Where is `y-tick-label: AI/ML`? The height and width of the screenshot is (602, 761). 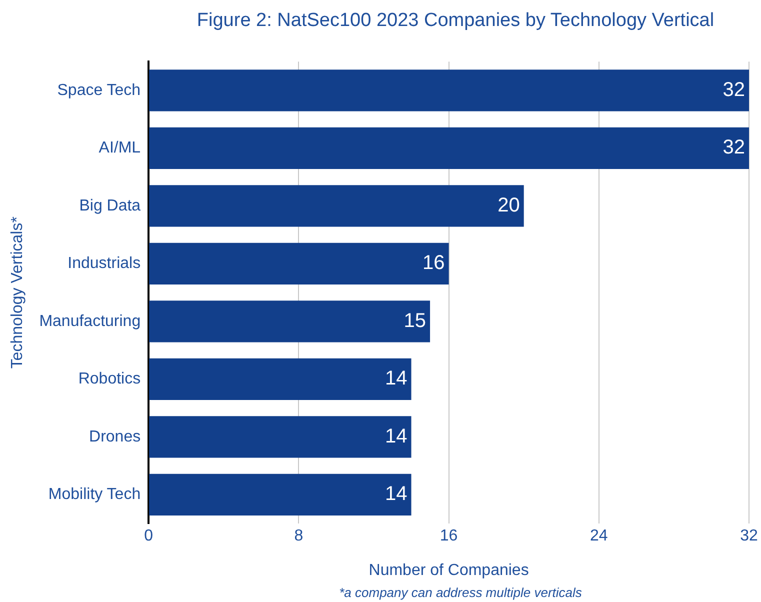
y-tick-label: AI/ML is located at coordinates (119, 148).